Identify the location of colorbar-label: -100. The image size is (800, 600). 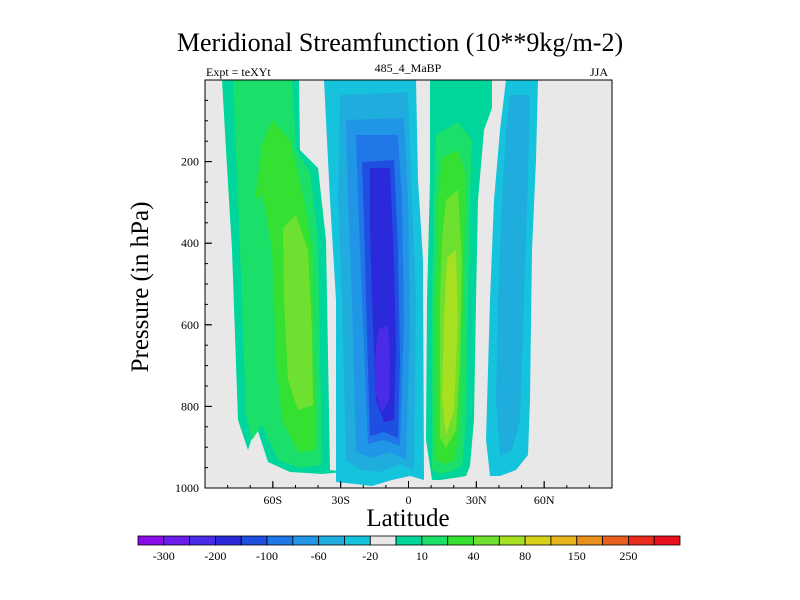
(267, 556).